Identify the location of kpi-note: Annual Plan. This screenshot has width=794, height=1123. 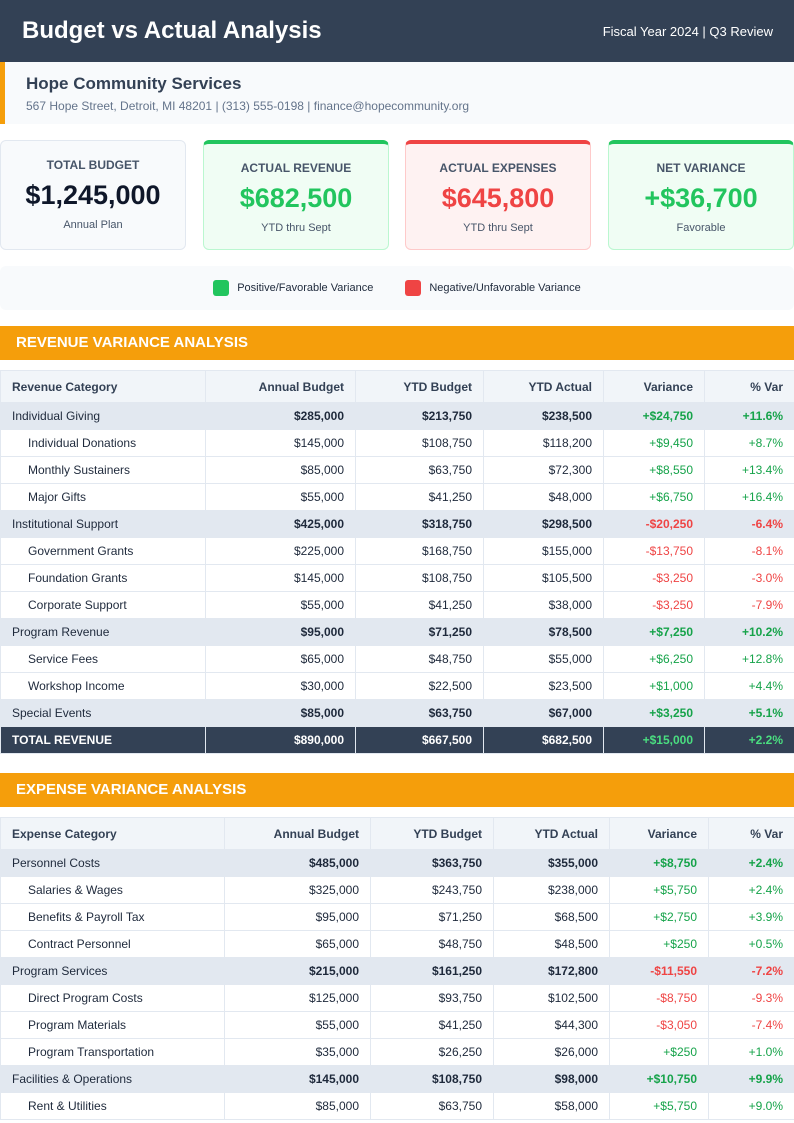
(93, 225).